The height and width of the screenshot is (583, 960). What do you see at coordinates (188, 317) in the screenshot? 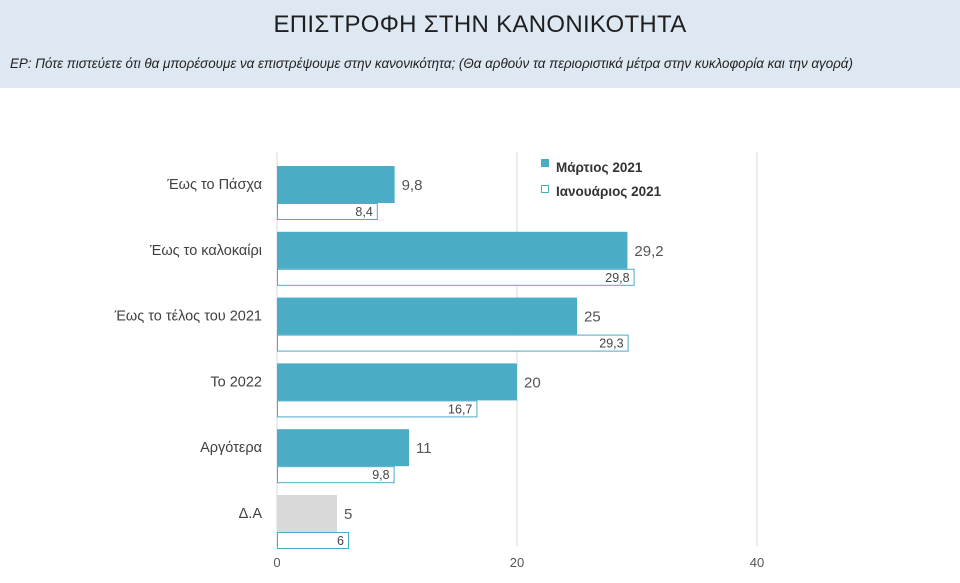
I see `category-label: Έως το τέλος του 2021` at bounding box center [188, 317].